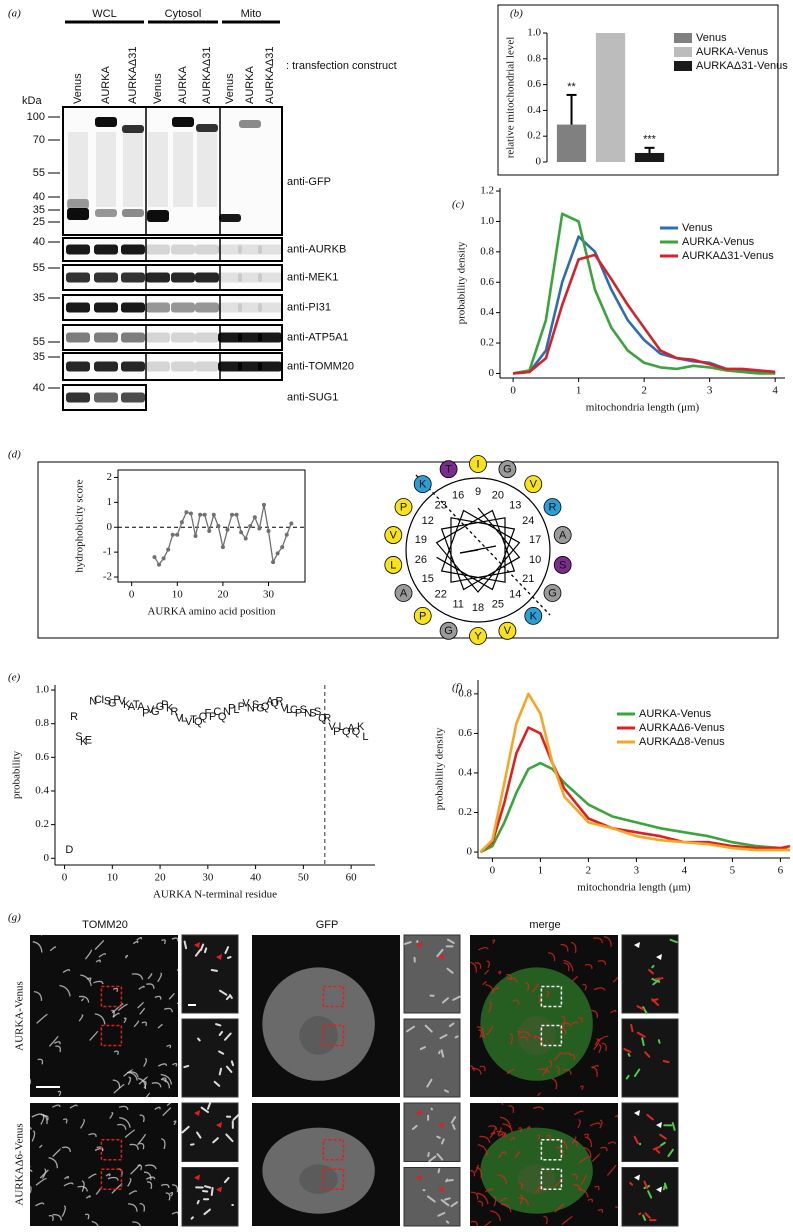 This screenshot has width=793, height=1232. I want to click on wheel-position: 13, so click(515, 505).